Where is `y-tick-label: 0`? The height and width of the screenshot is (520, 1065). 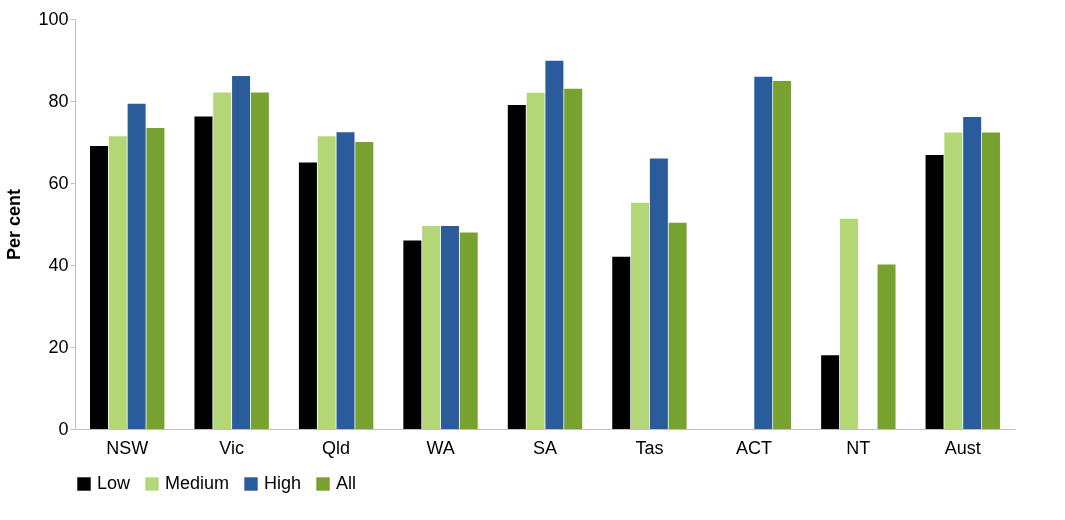
y-tick-label: 0 is located at coordinates (63, 428).